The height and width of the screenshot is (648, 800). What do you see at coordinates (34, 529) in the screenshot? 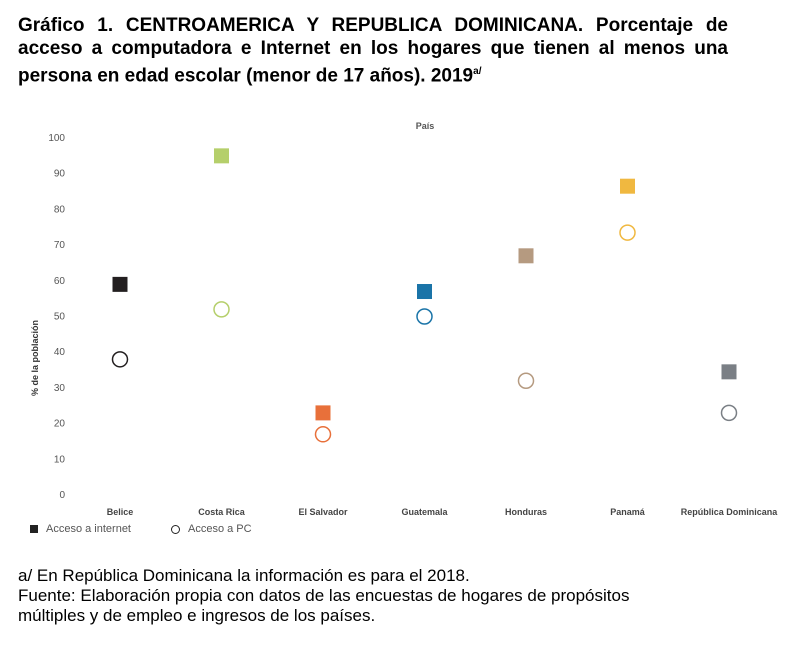
I see `legend-square-marker` at bounding box center [34, 529].